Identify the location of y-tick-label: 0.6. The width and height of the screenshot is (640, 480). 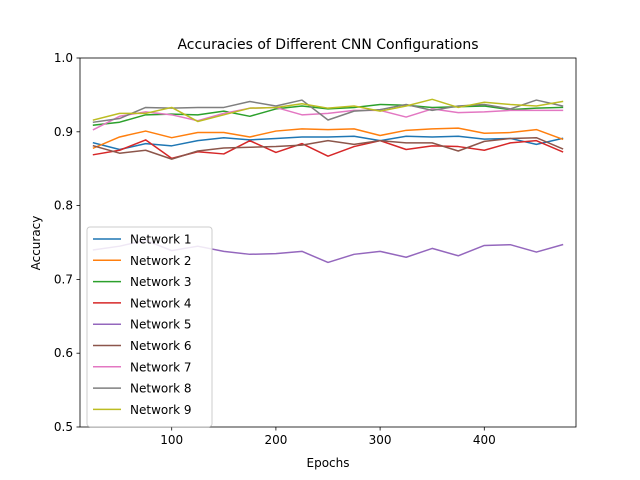
(63, 353).